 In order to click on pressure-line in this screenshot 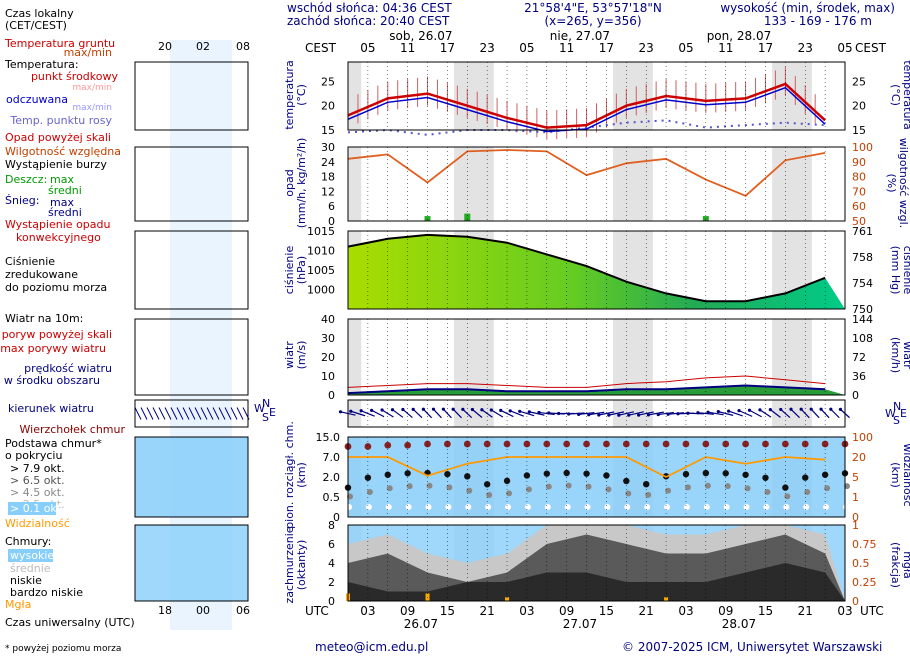, I will do `click(586, 268)`.